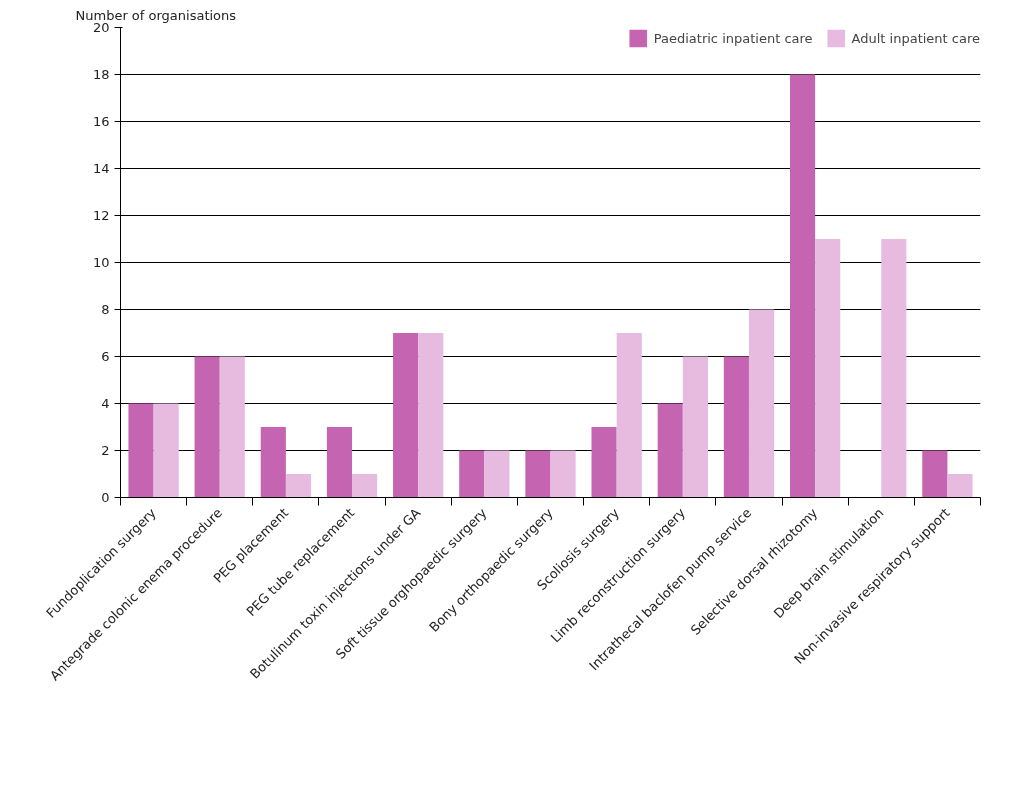 Image resolution: width=1032 pixels, height=787 pixels. What do you see at coordinates (105, 450) in the screenshot?
I see `y-tick-label: 2` at bounding box center [105, 450].